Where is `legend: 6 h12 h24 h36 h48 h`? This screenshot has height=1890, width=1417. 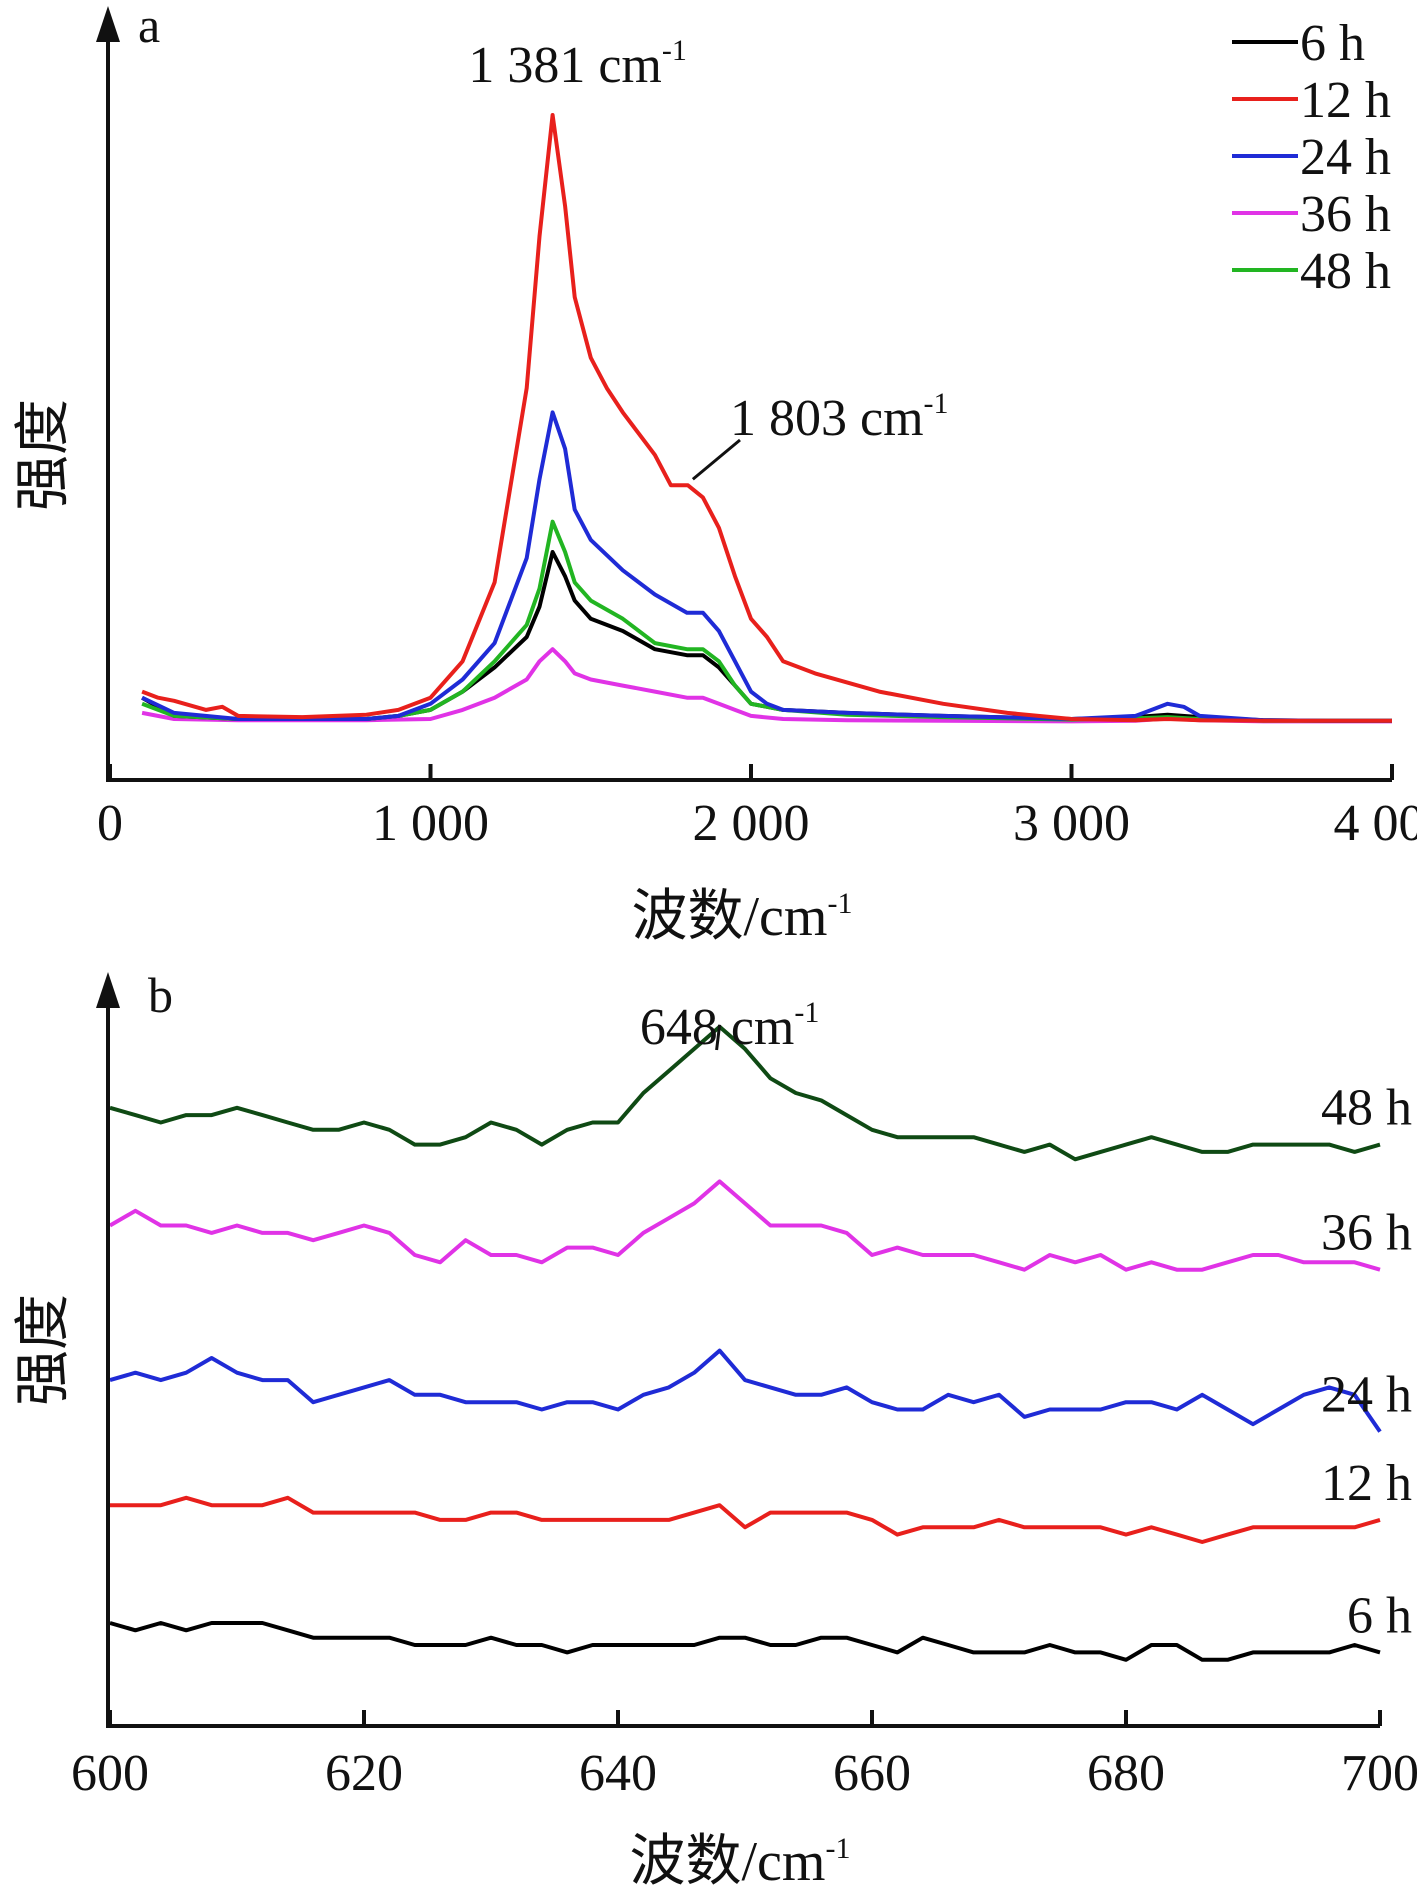 legend: 6 h12 h24 h36 h48 h is located at coordinates (1311, 157).